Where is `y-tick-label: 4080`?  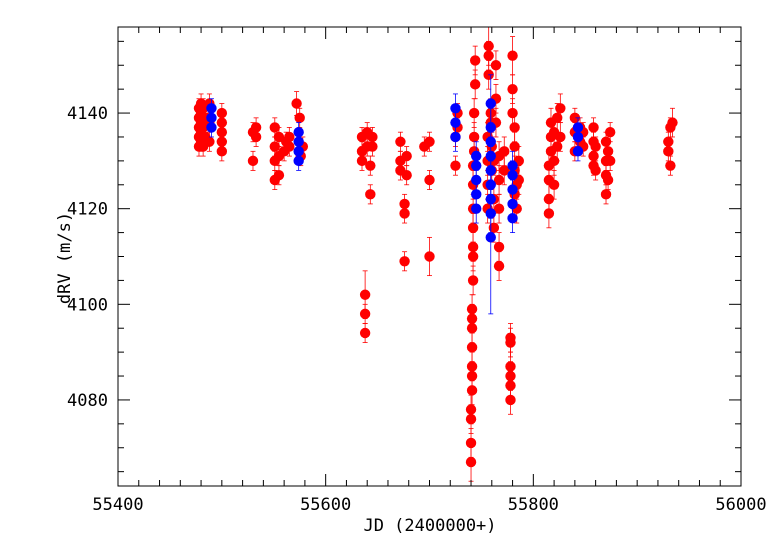 y-tick-label: 4080 is located at coordinates (87, 401).